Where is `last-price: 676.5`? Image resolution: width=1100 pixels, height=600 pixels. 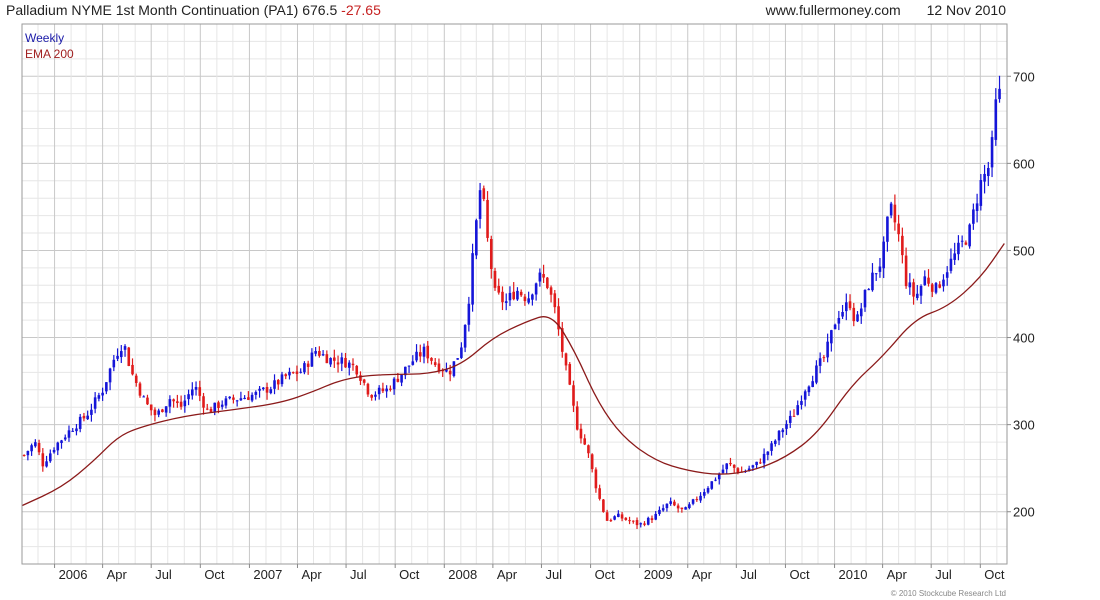
last-price: 676.5 is located at coordinates (320, 10).